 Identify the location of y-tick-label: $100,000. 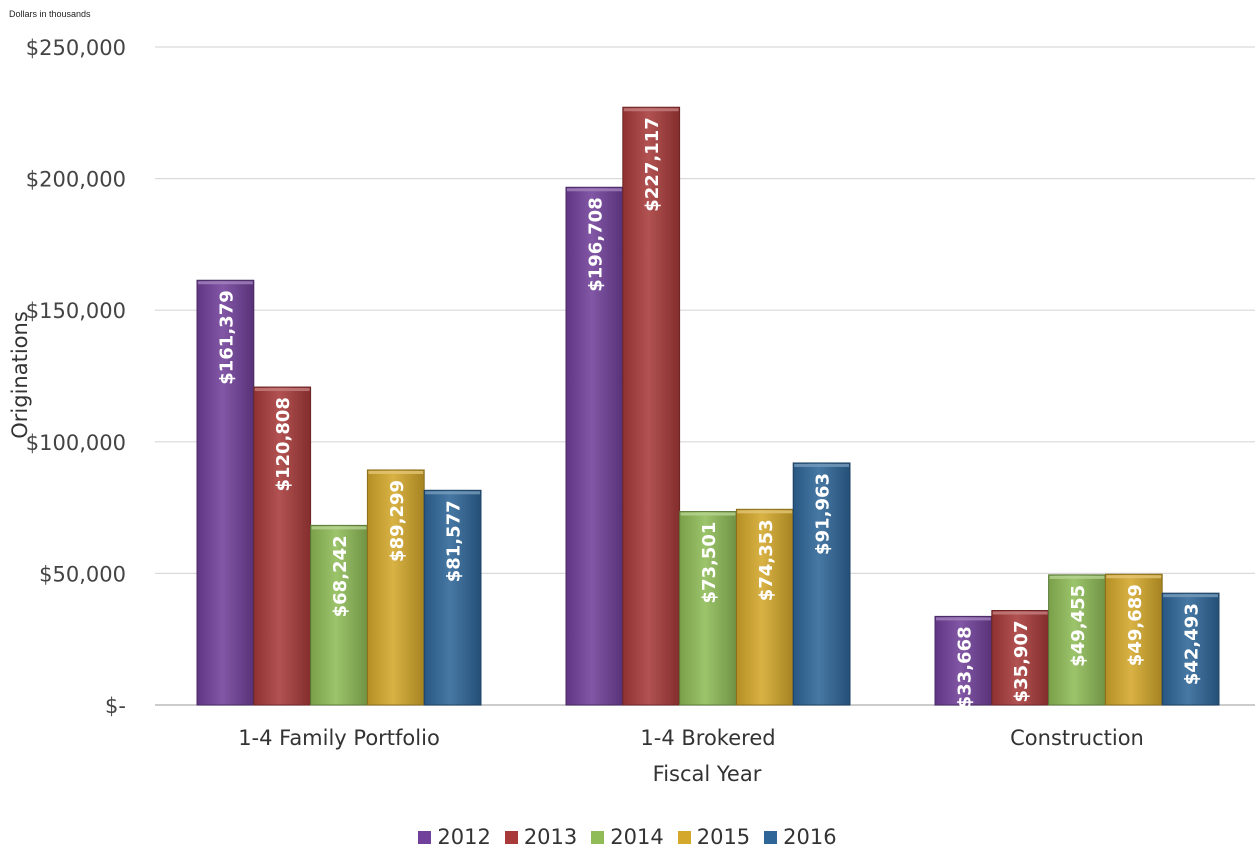
(76, 443).